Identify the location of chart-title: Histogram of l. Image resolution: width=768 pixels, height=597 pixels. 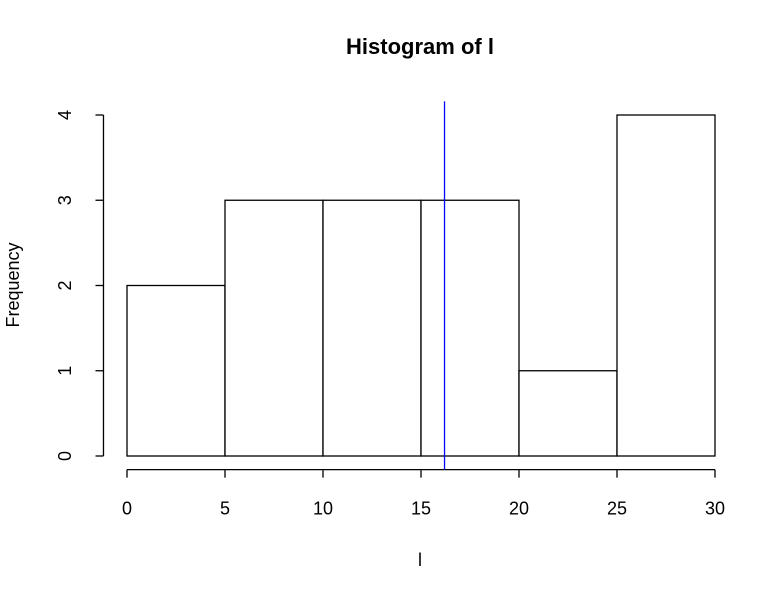
(420, 46).